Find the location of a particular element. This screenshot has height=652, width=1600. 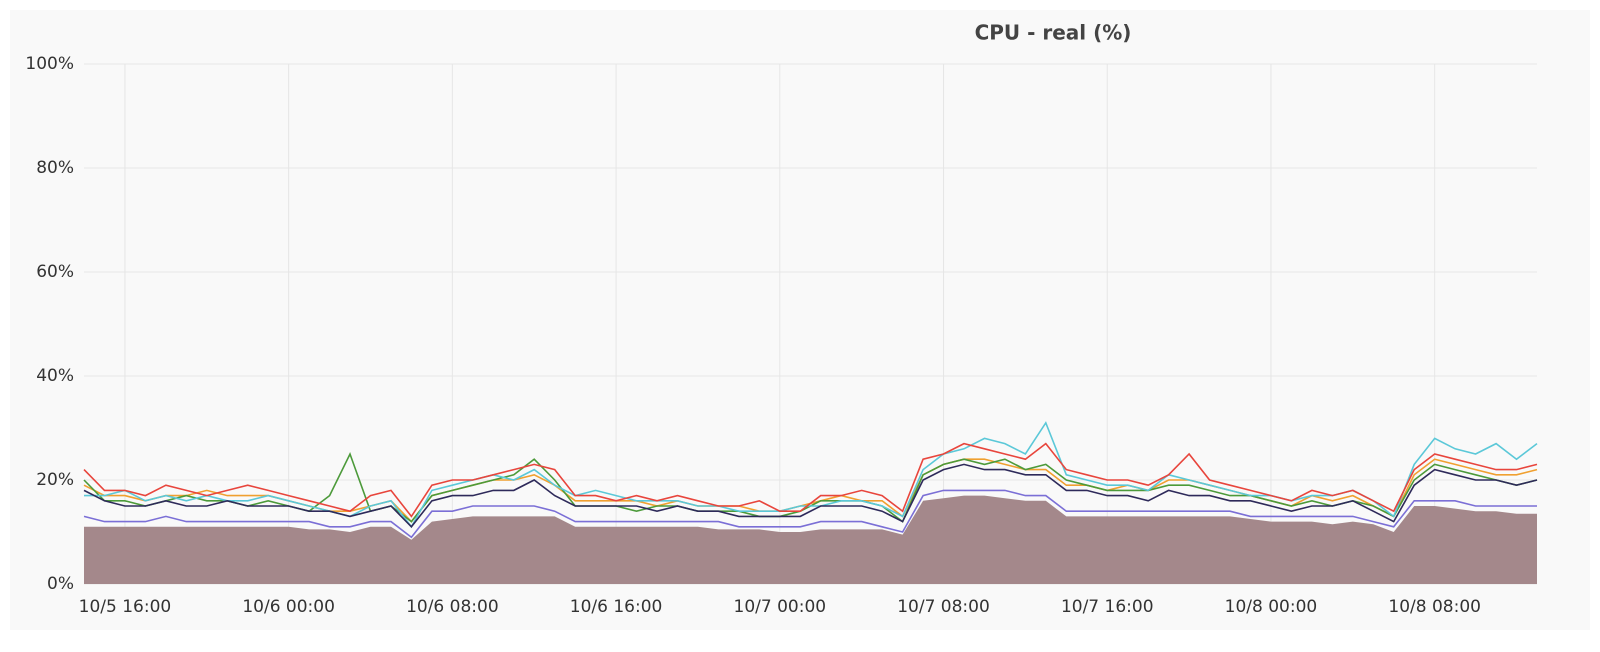

y-tick-label: 40% is located at coordinates (55, 376).